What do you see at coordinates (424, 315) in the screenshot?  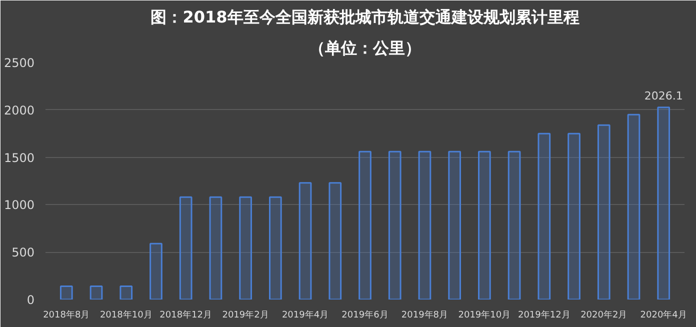 I see `x-tick-label: 2019年8月` at bounding box center [424, 315].